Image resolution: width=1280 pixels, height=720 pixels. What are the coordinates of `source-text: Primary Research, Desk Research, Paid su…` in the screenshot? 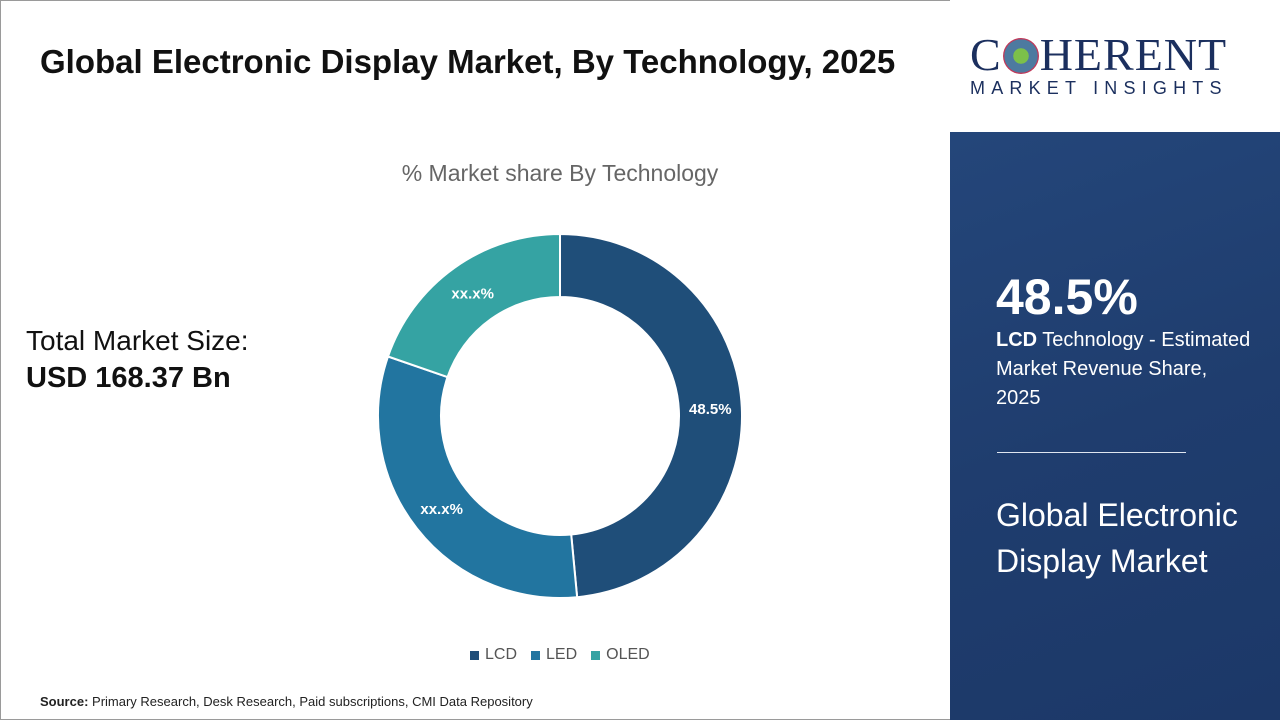 It's located at (312, 701).